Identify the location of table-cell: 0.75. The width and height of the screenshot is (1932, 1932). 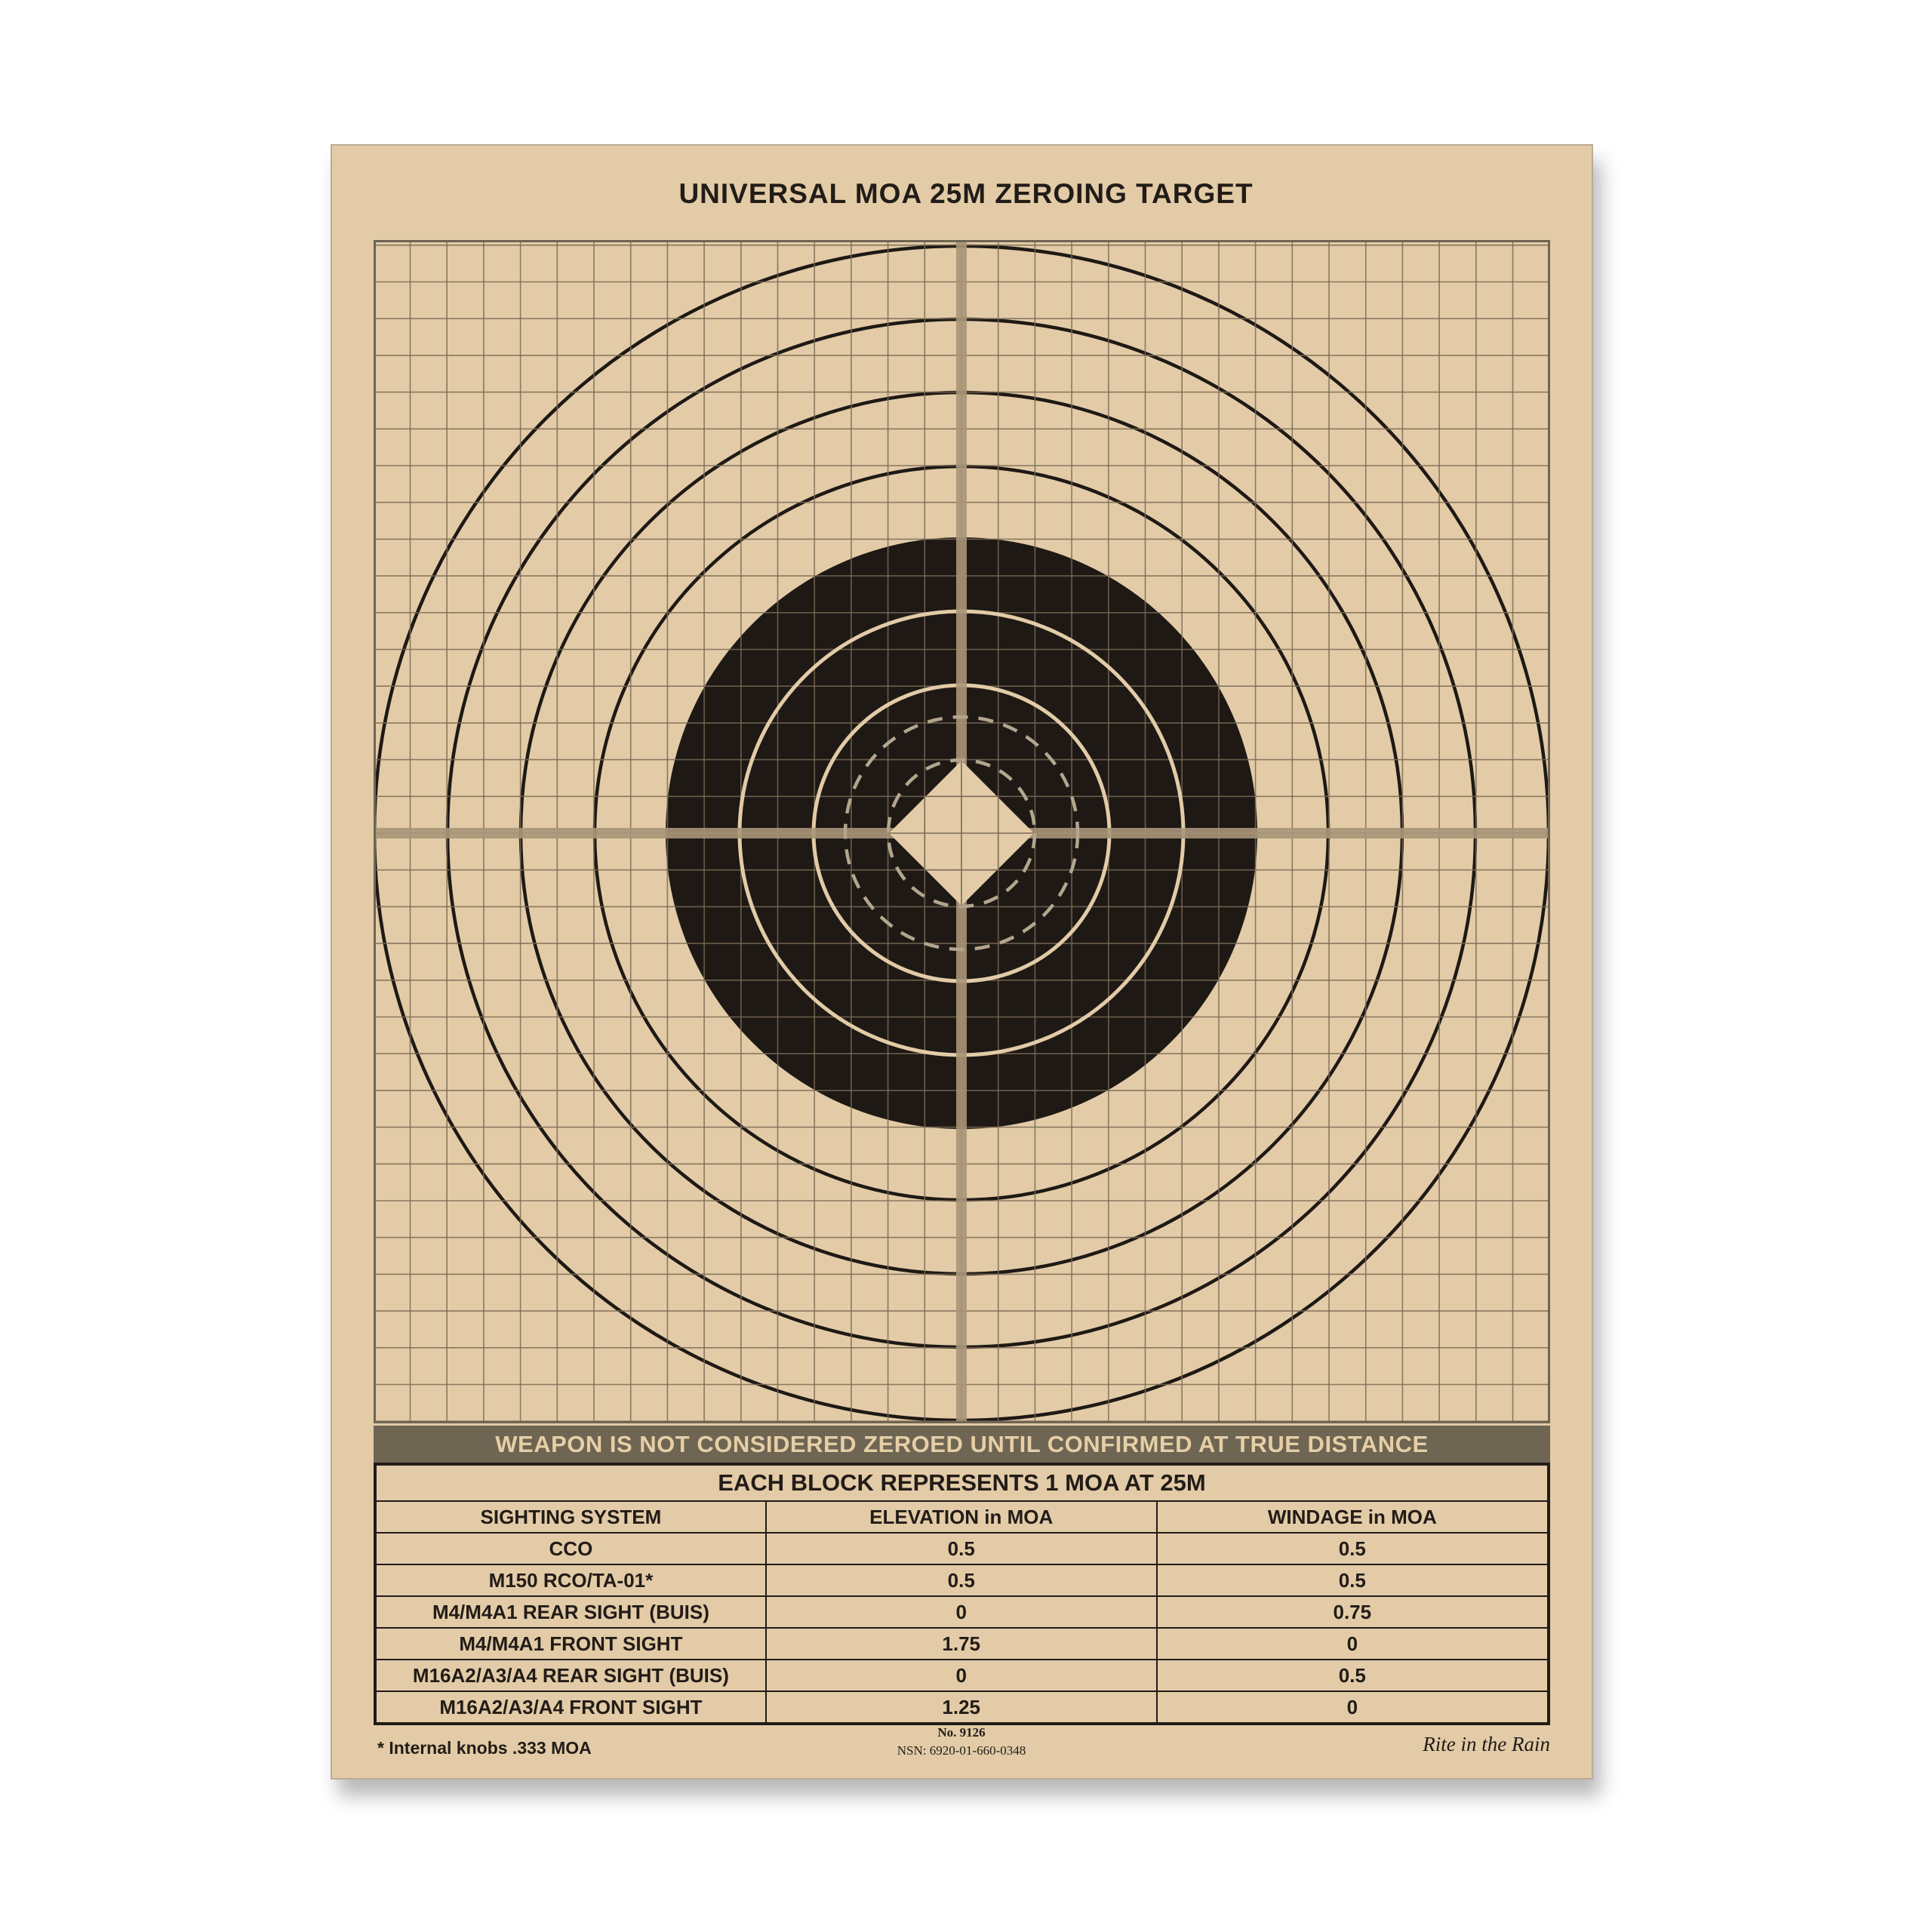
(1352, 1612).